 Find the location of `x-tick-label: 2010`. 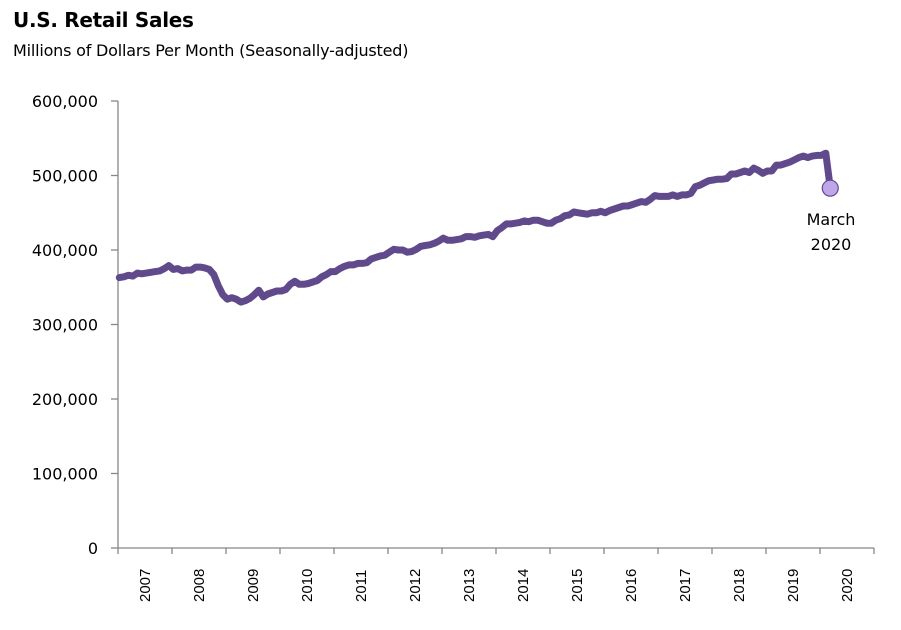

x-tick-label: 2010 is located at coordinates (307, 585).